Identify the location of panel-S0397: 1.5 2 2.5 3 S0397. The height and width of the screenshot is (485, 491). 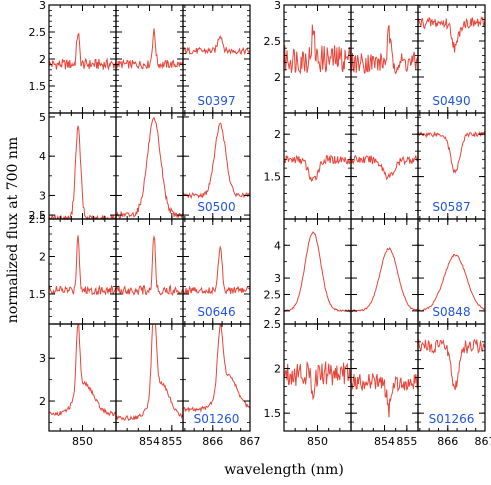
(140, 57).